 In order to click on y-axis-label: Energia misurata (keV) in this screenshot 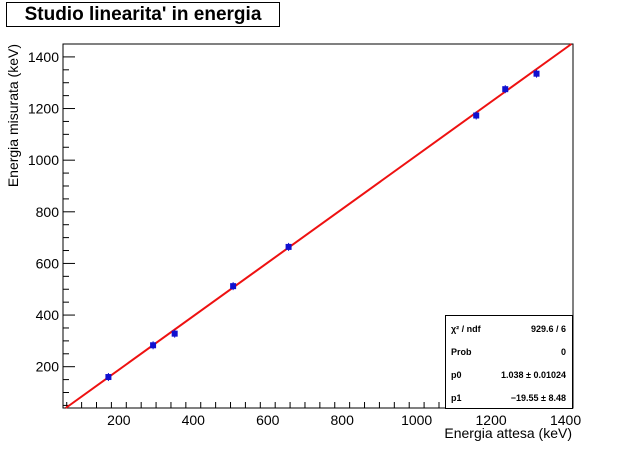, I will do `click(13, 115)`.